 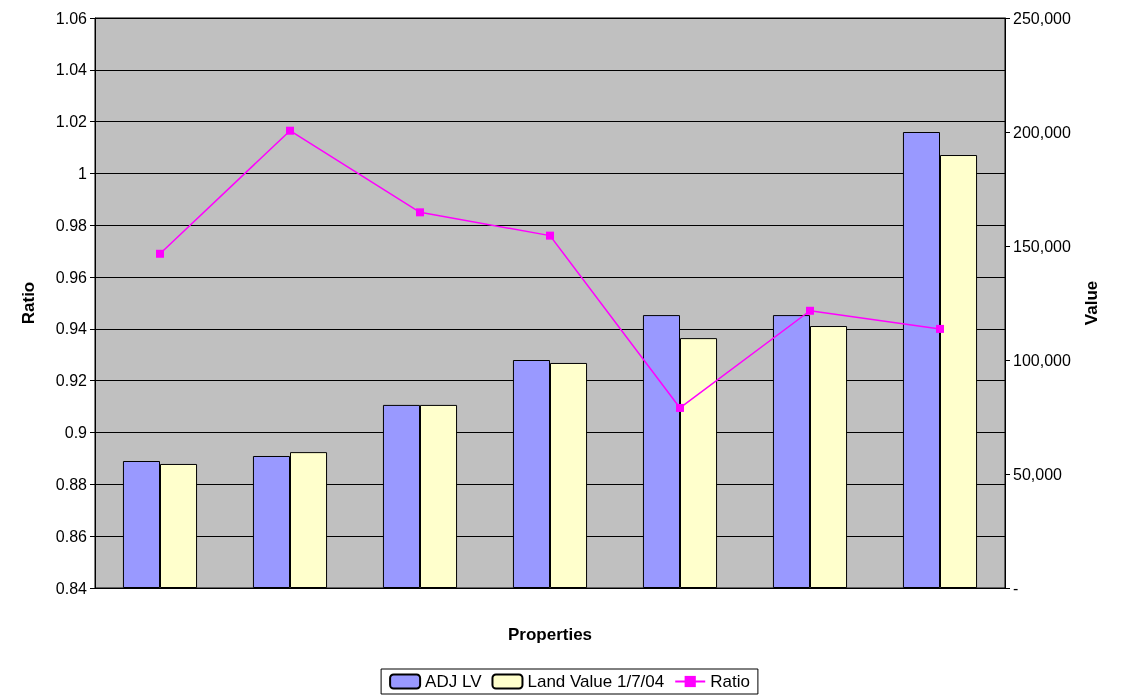 What do you see at coordinates (71, 588) in the screenshot?
I see `y-tick-label: 0.84` at bounding box center [71, 588].